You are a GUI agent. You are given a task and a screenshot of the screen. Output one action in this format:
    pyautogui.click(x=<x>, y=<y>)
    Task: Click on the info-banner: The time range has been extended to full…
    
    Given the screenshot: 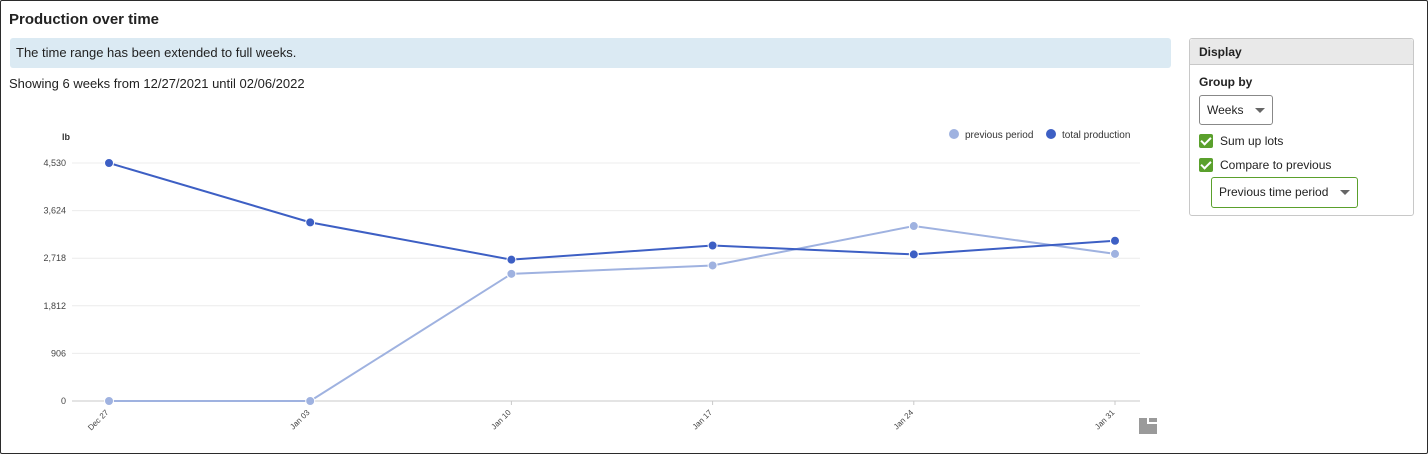 What is the action you would take?
    pyautogui.click(x=590, y=53)
    